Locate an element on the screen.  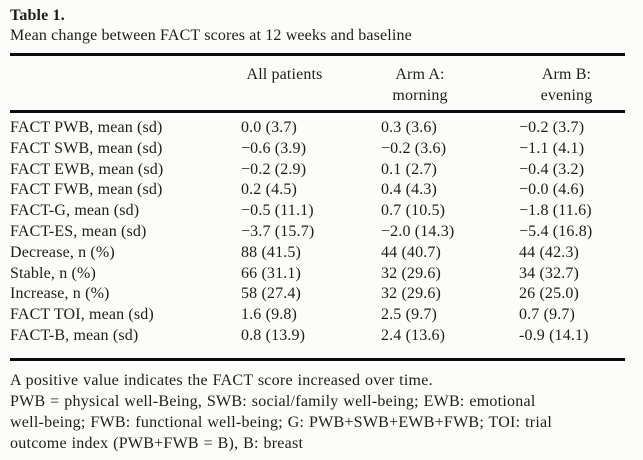
cell-all-patients: 0.2 (4.5) is located at coordinates (269, 190).